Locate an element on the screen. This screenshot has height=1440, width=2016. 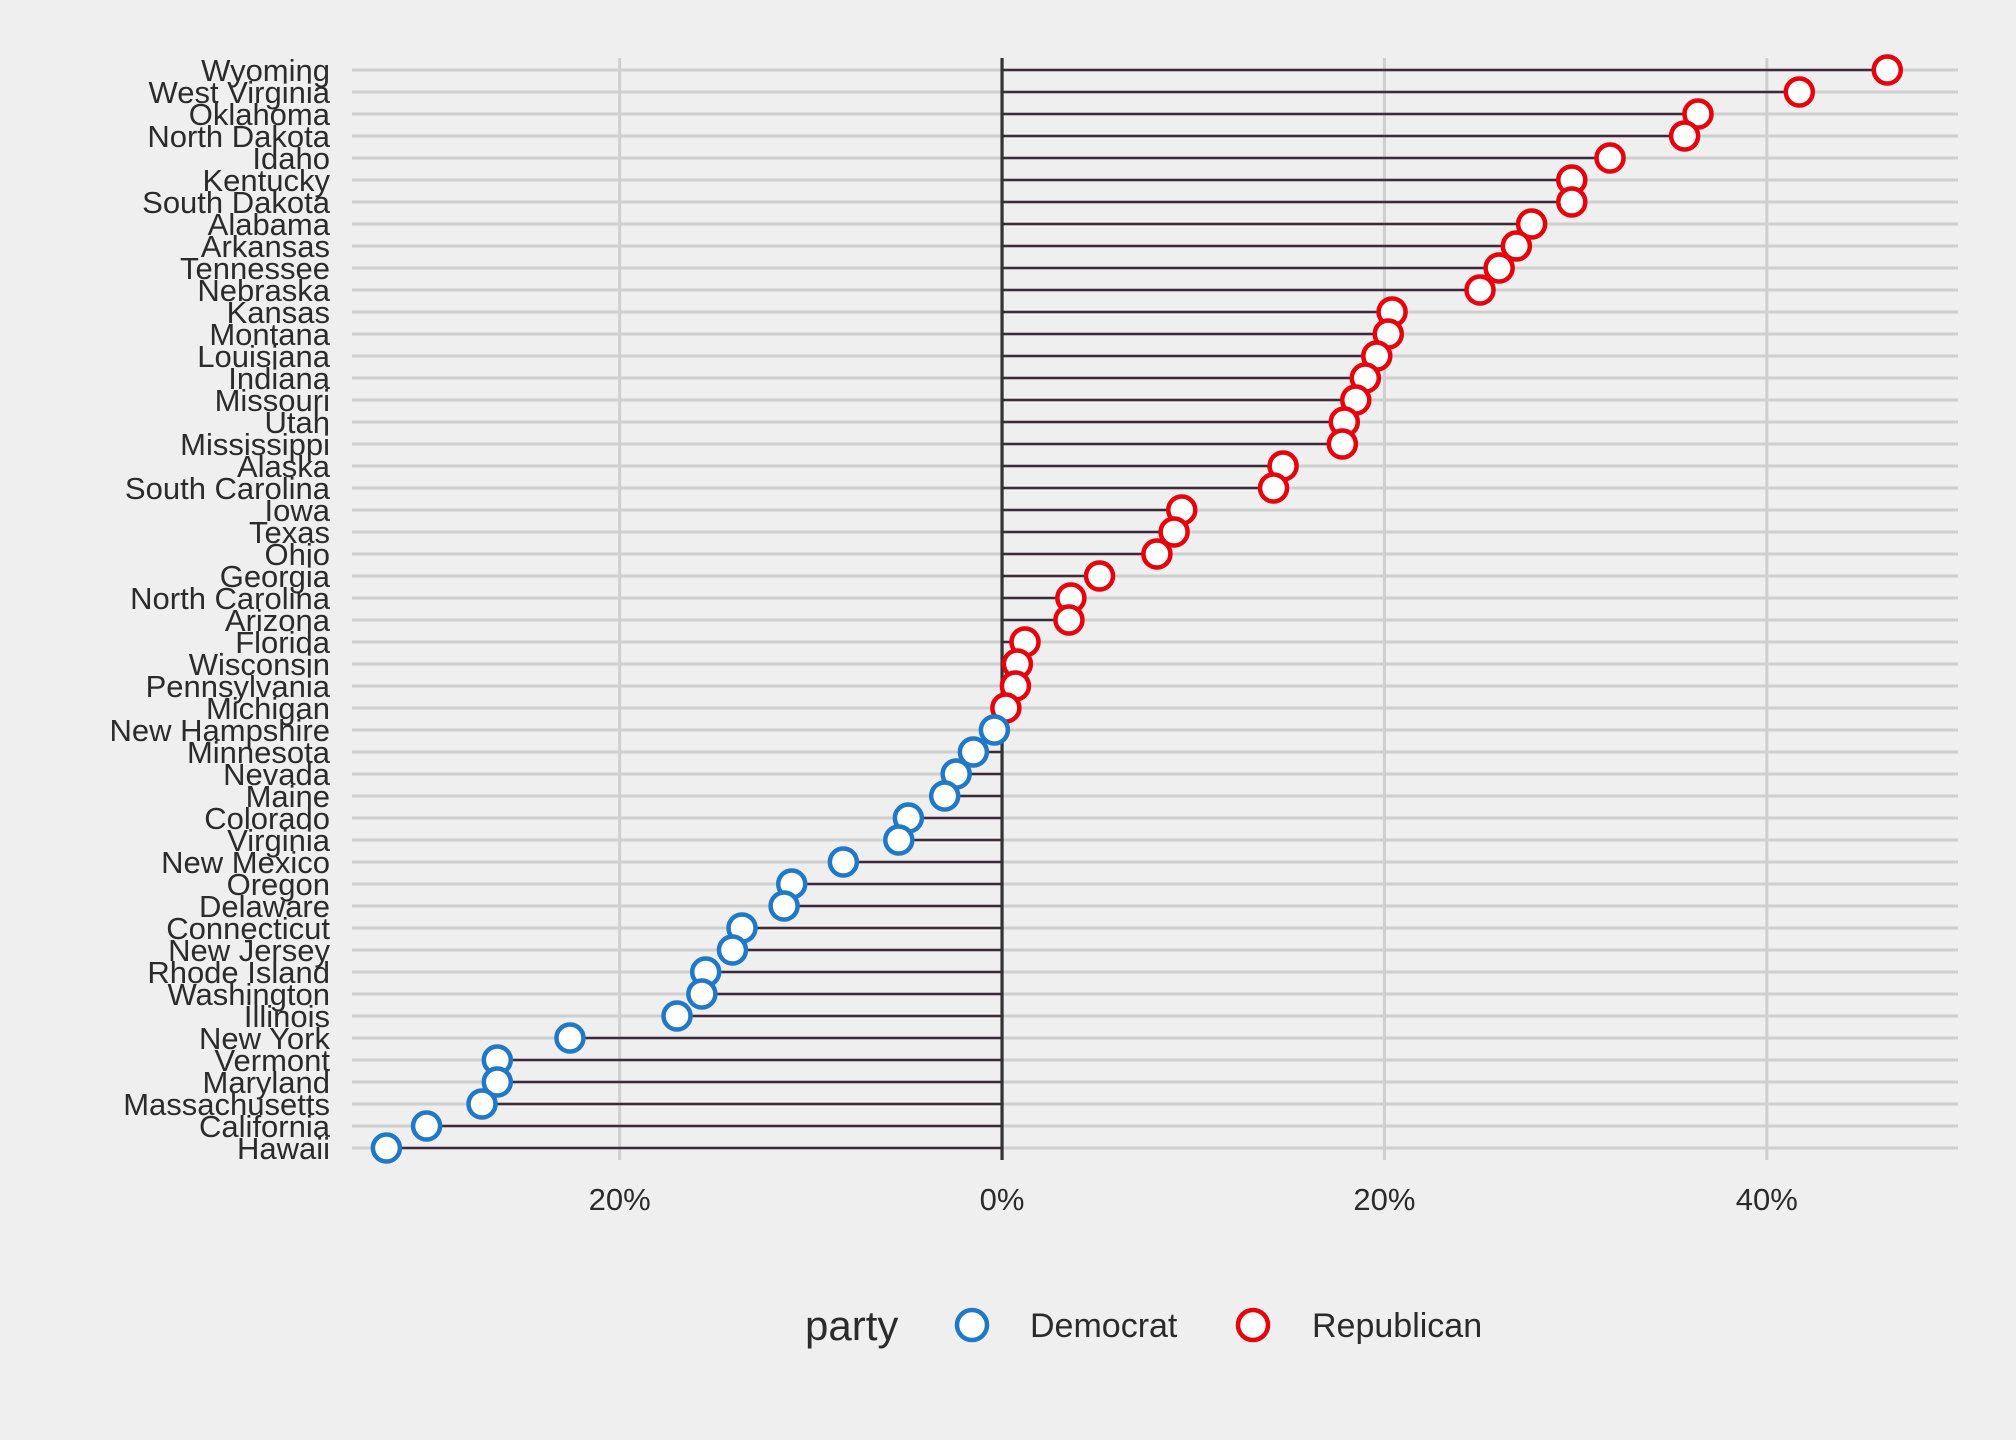
state-label-ohio: Ohio is located at coordinates (297, 554).